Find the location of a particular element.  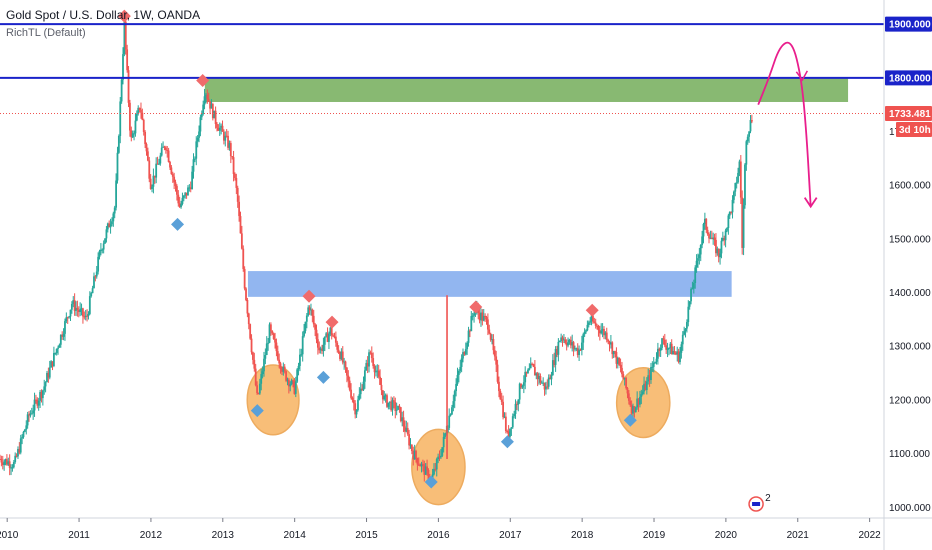

x-tick-label: 2015 is located at coordinates (366, 535).